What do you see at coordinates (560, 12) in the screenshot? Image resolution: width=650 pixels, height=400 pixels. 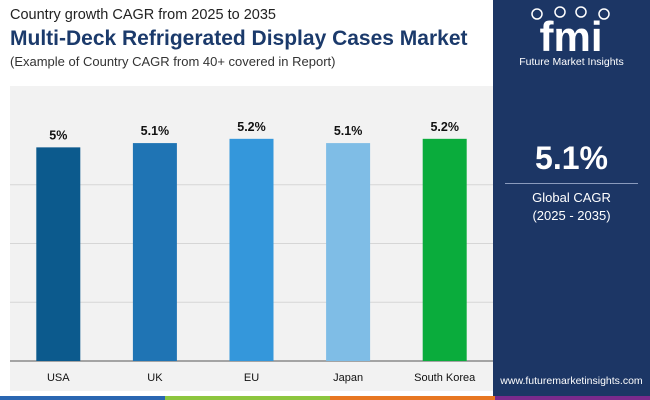 I see `logo-globe-icon` at bounding box center [560, 12].